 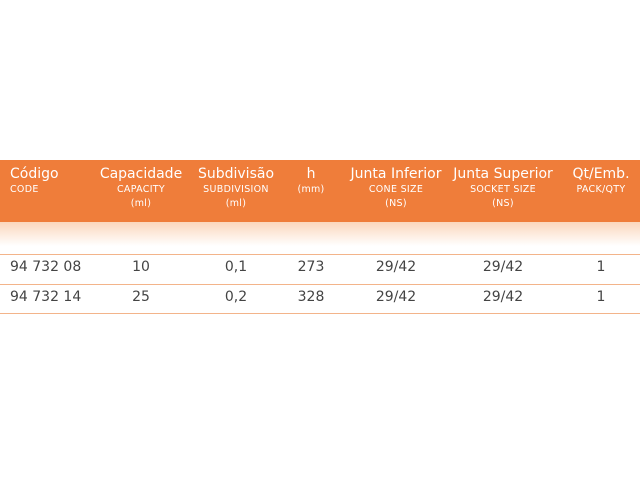 What do you see at coordinates (601, 189) in the screenshot?
I see `header-subtitle: PACK/QTY` at bounding box center [601, 189].